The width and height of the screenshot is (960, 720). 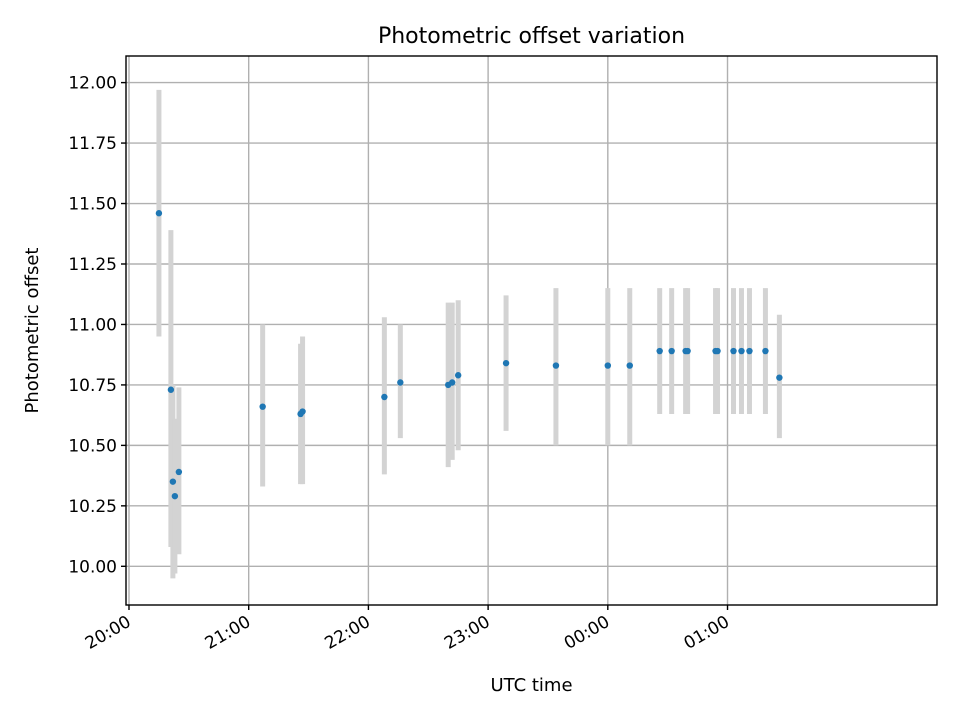 What do you see at coordinates (92, 144) in the screenshot?
I see `y-tick-label: 11.75` at bounding box center [92, 144].